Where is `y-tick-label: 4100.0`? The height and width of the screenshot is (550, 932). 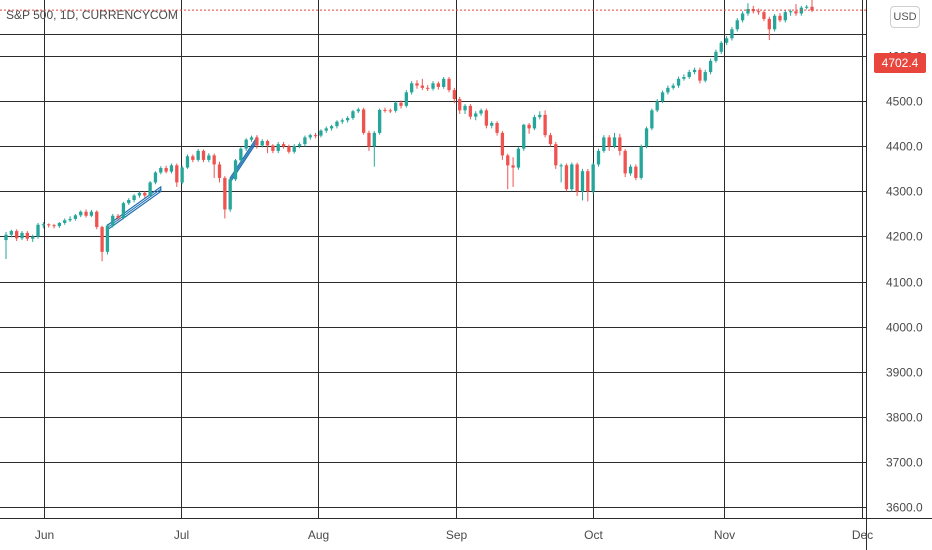 y-tick-label: 4100.0 is located at coordinates (904, 283).